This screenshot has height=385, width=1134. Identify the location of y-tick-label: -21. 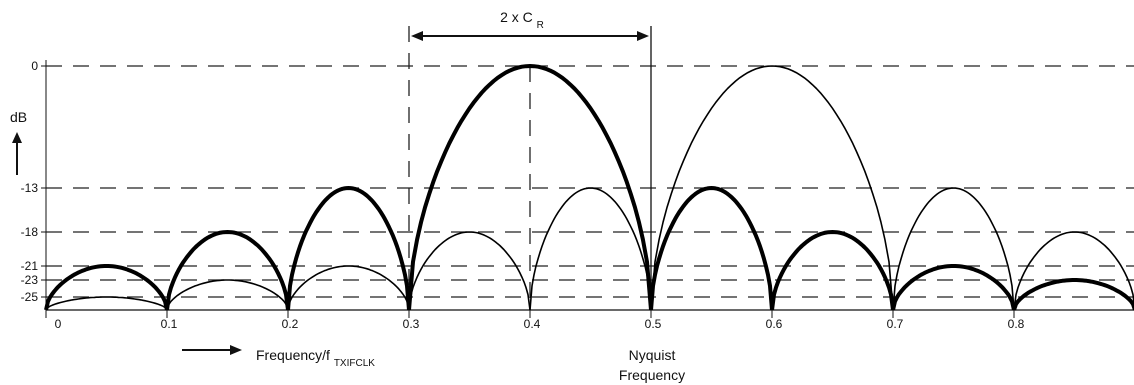
(30, 266).